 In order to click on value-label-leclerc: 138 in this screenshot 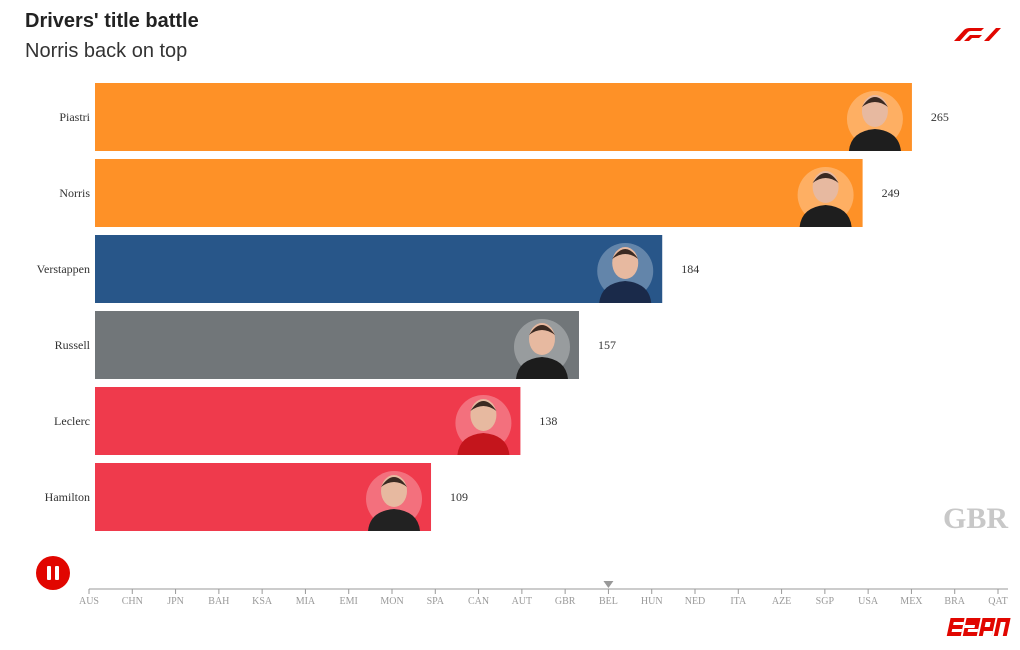, I will do `click(548, 421)`.